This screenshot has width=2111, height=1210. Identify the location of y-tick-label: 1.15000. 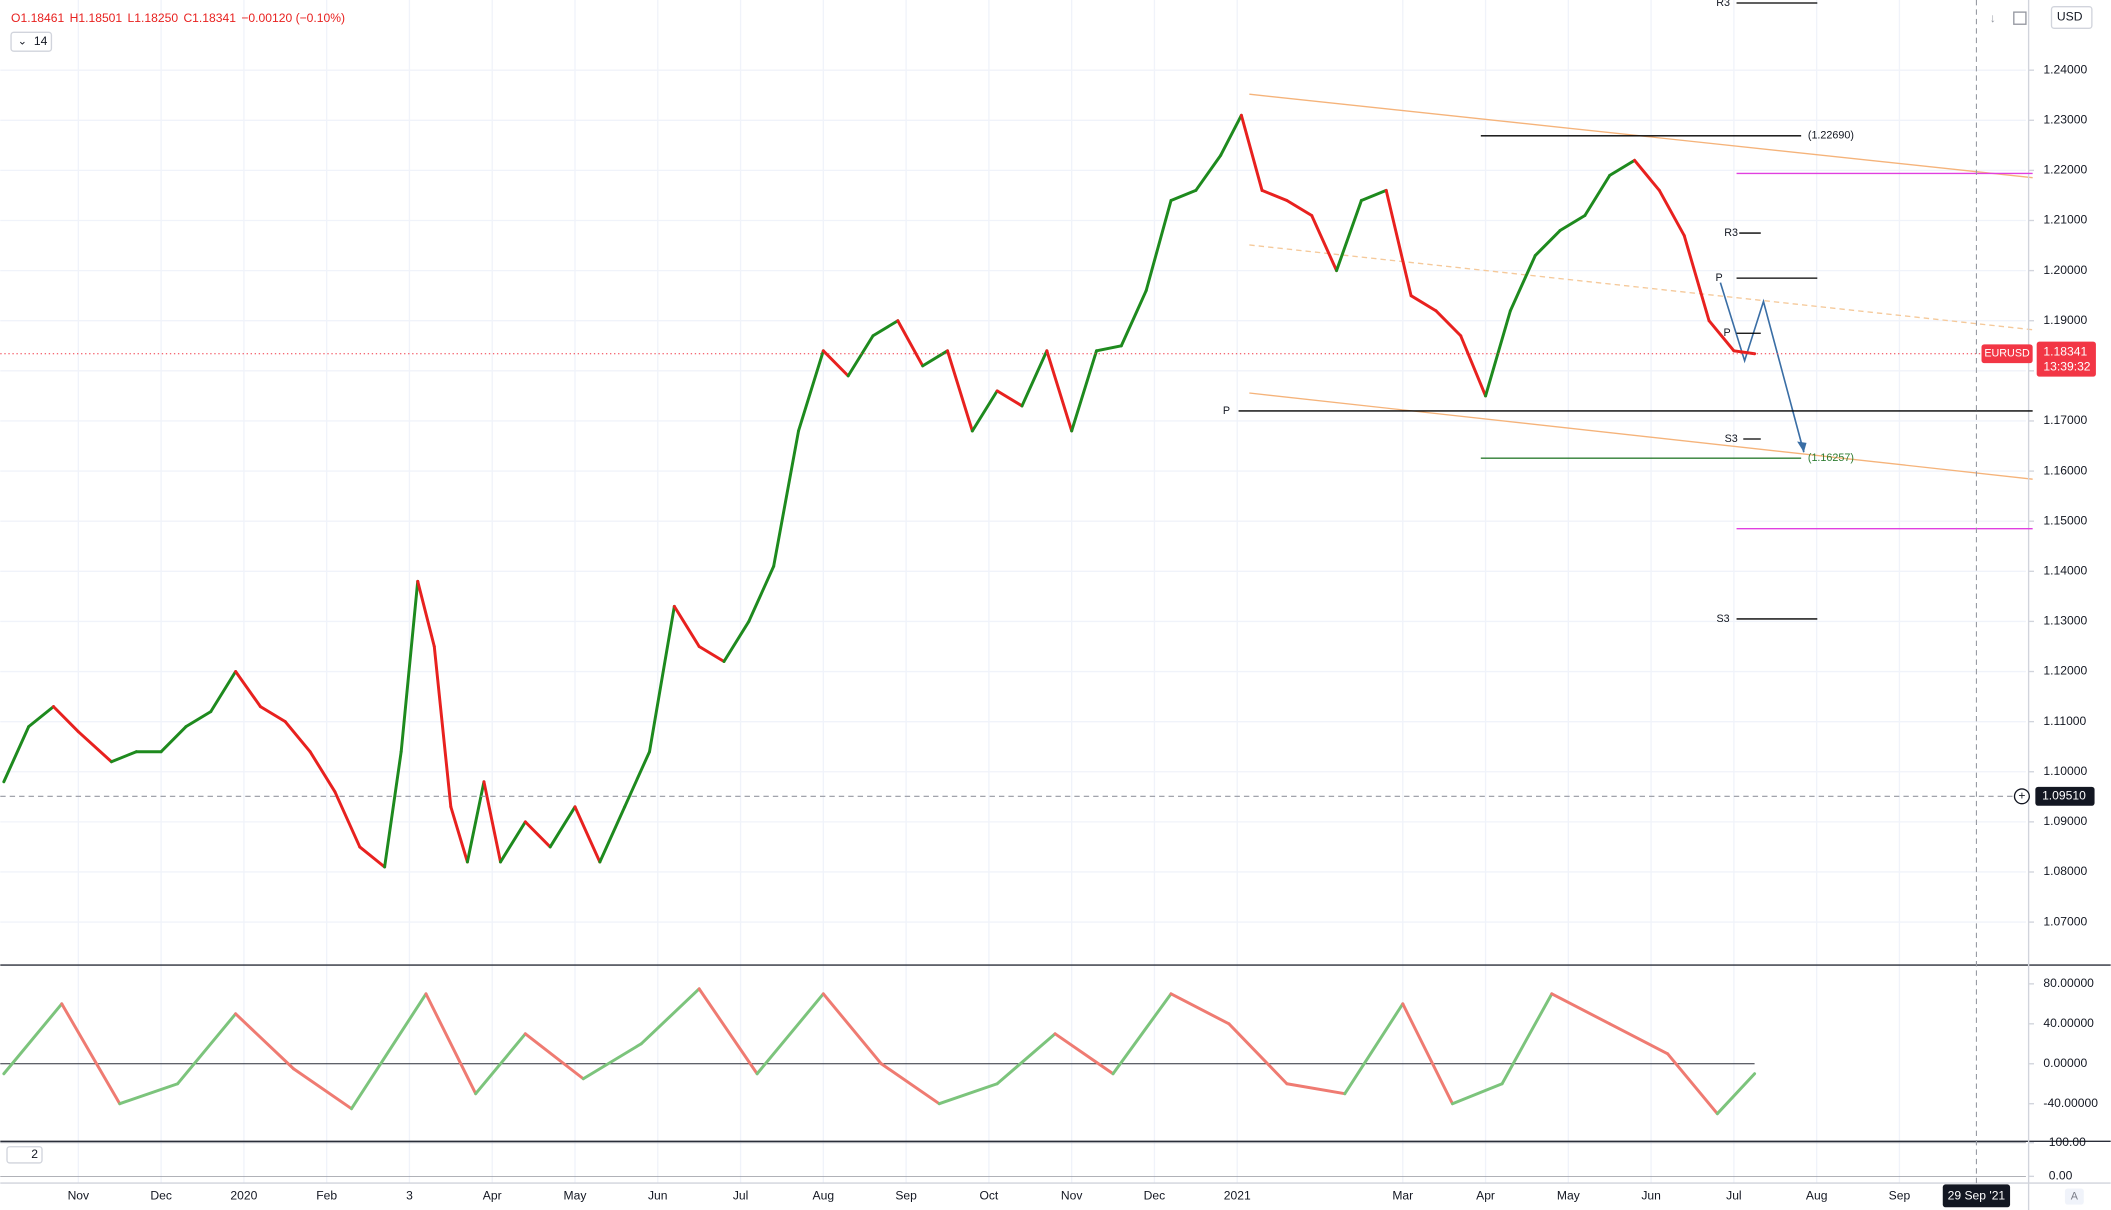
(2065, 520).